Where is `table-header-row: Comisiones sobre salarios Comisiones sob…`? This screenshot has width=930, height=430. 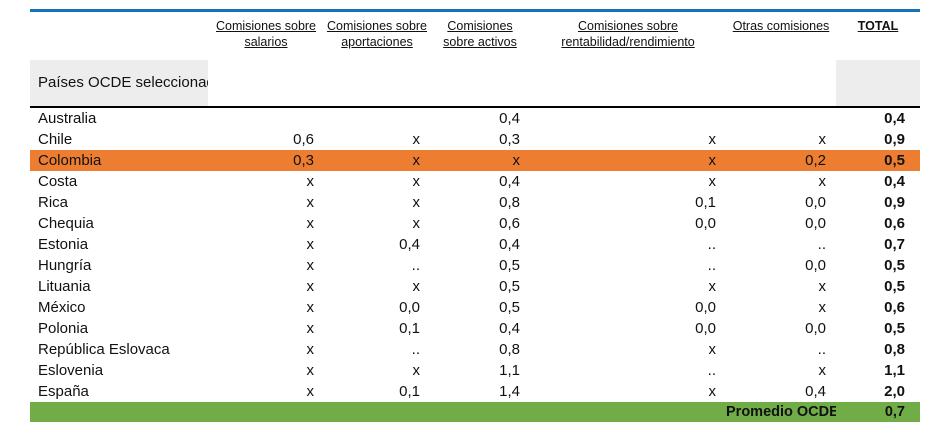 table-header-row: Comisiones sobre salarios Comisiones sob… is located at coordinates (475, 36).